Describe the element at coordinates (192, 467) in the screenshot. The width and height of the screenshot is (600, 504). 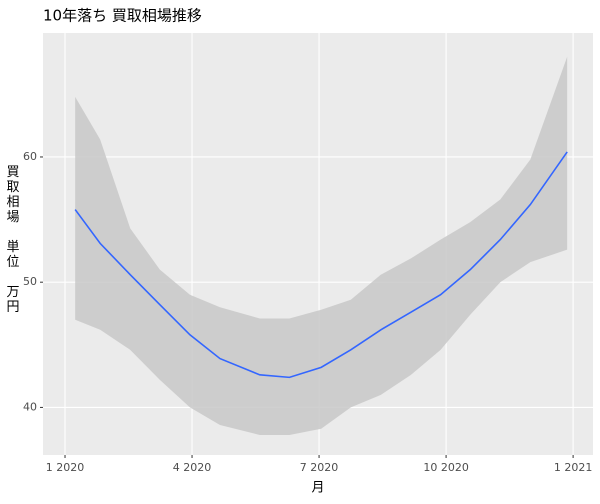
I see `x-tick-label: 4 2020` at that location.